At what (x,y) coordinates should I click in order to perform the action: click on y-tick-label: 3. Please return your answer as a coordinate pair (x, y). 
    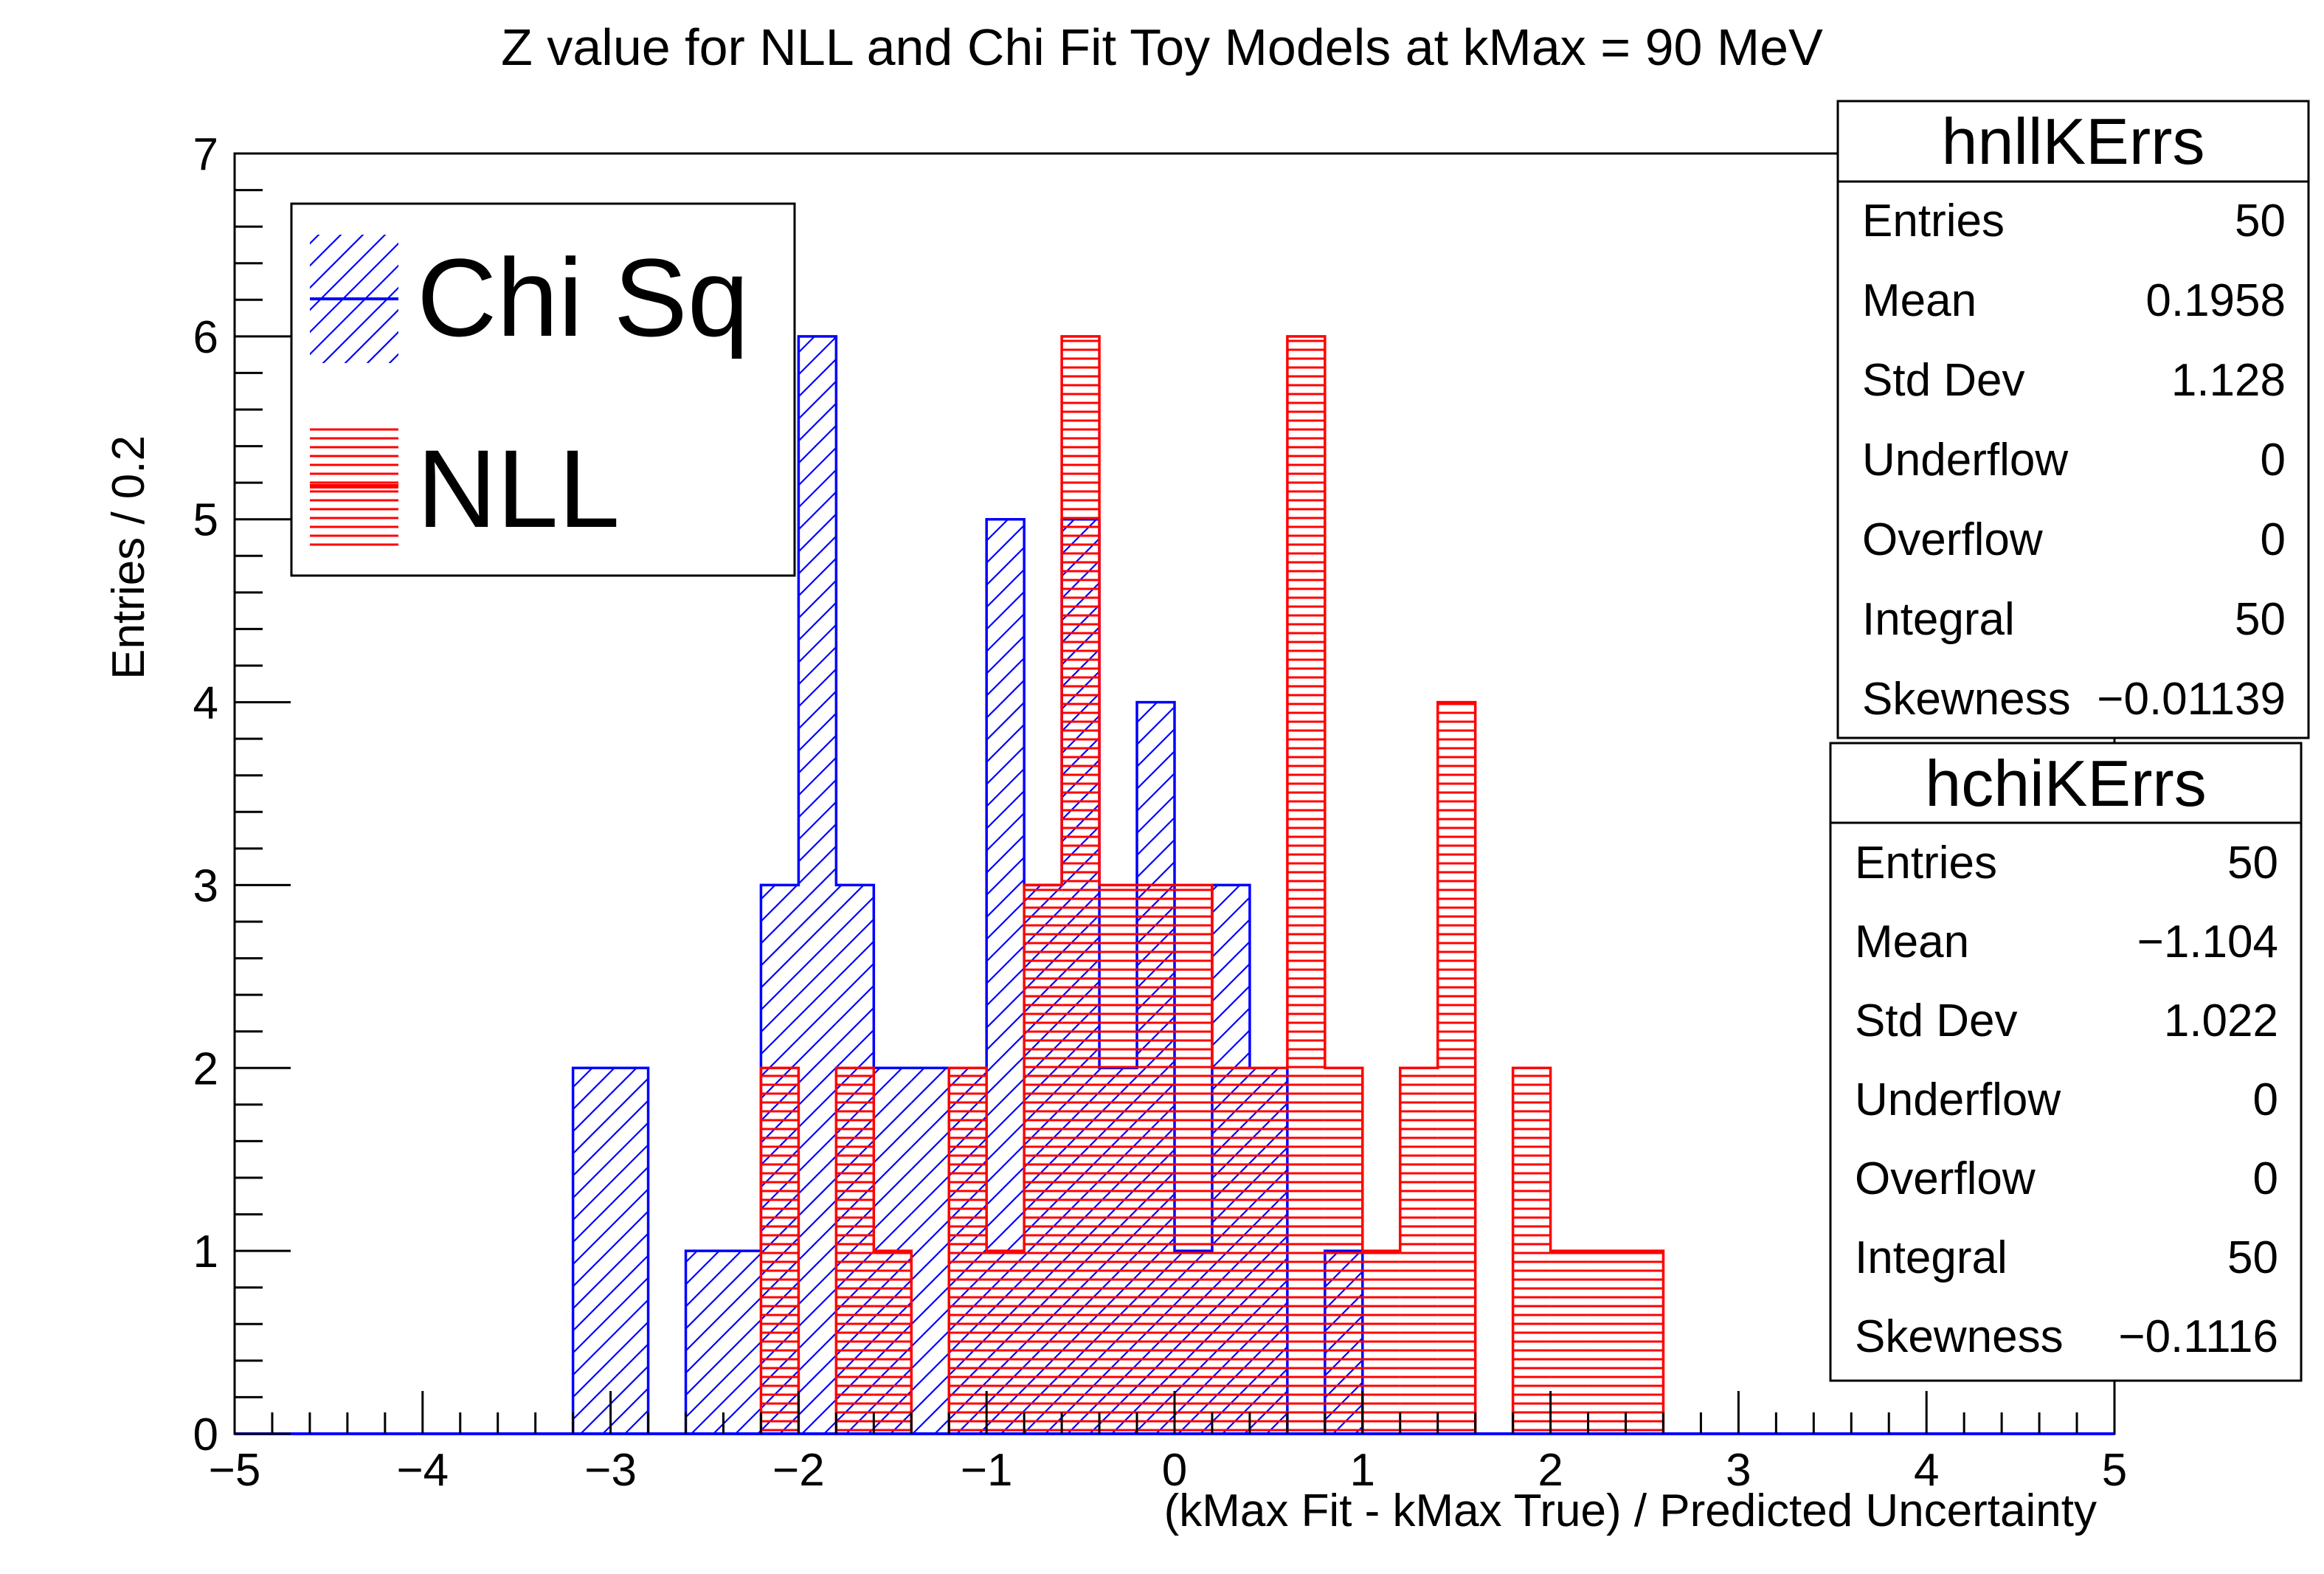
    Looking at the image, I should click on (205, 885).